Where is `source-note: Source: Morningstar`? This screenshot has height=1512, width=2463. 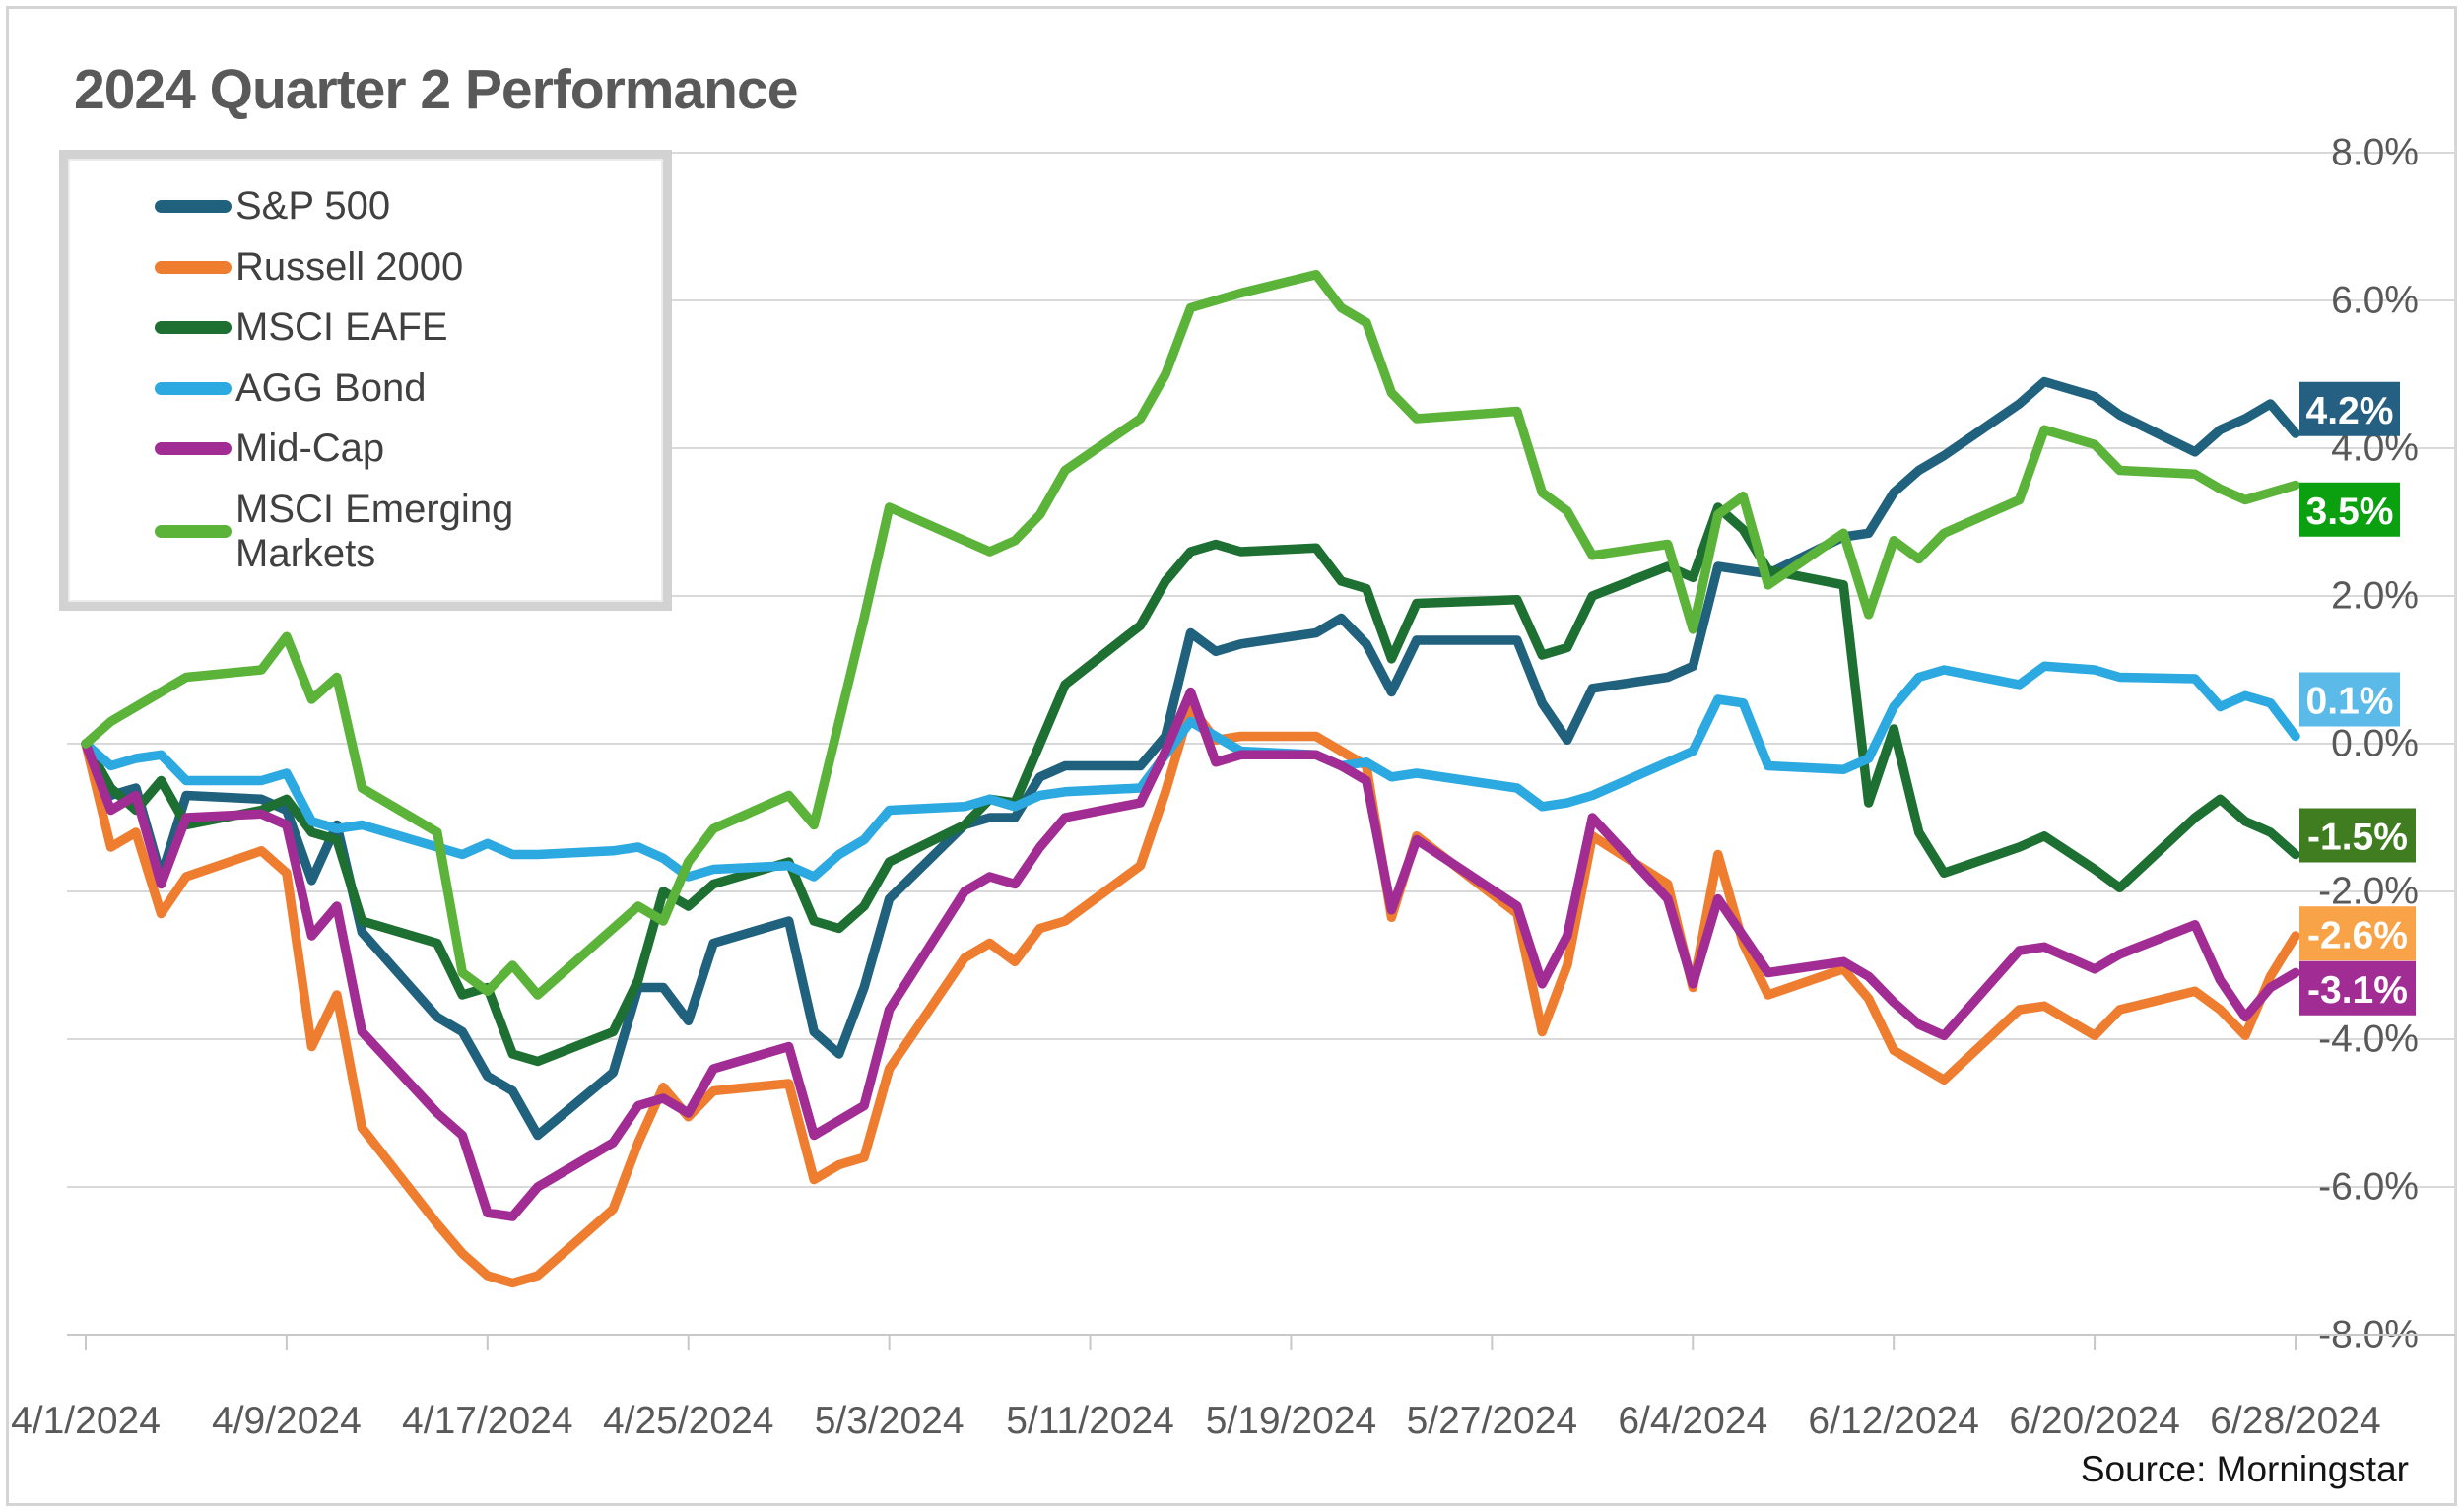 source-note: Source: Morningstar is located at coordinates (2244, 1469).